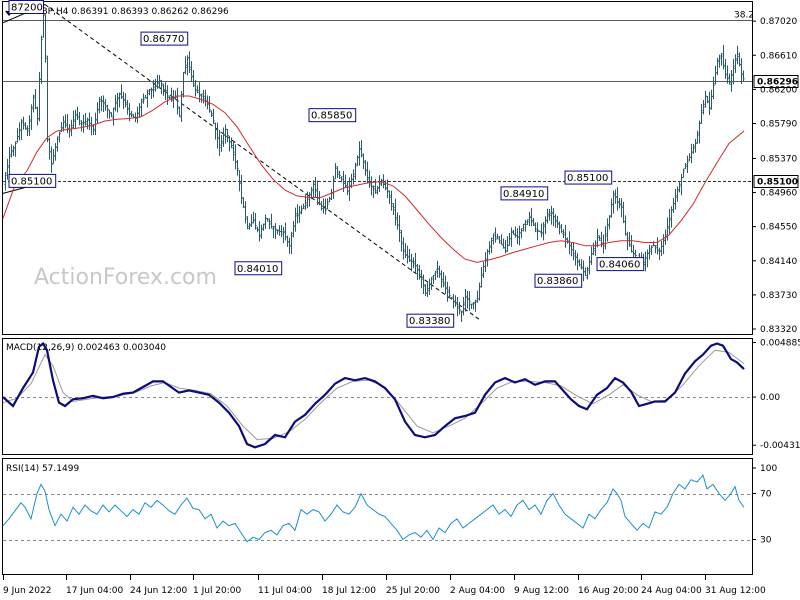 This screenshot has height=600, width=800. I want to click on price-annotation-label: 0.86770, so click(163, 39).